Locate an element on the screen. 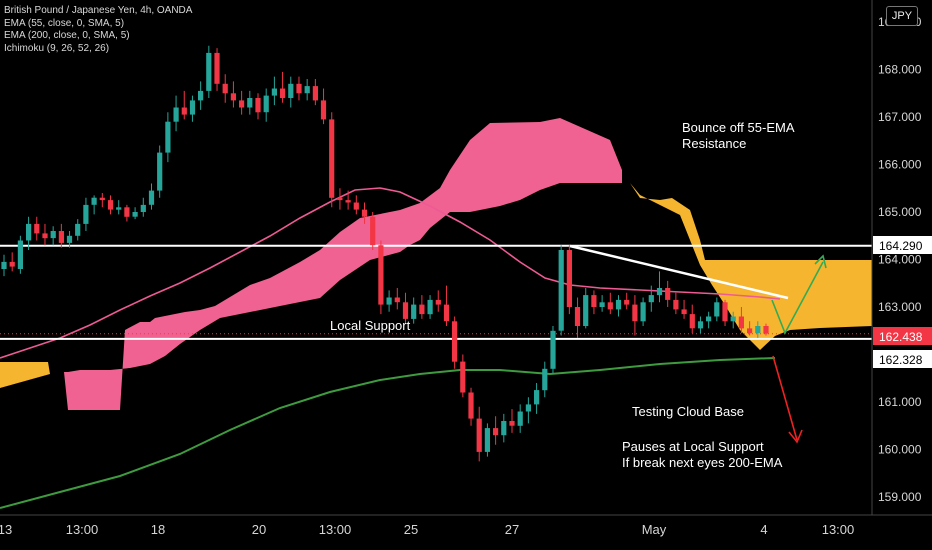 The width and height of the screenshot is (932, 550). annotation-line: Testing Cloud Base is located at coordinates (688, 411).